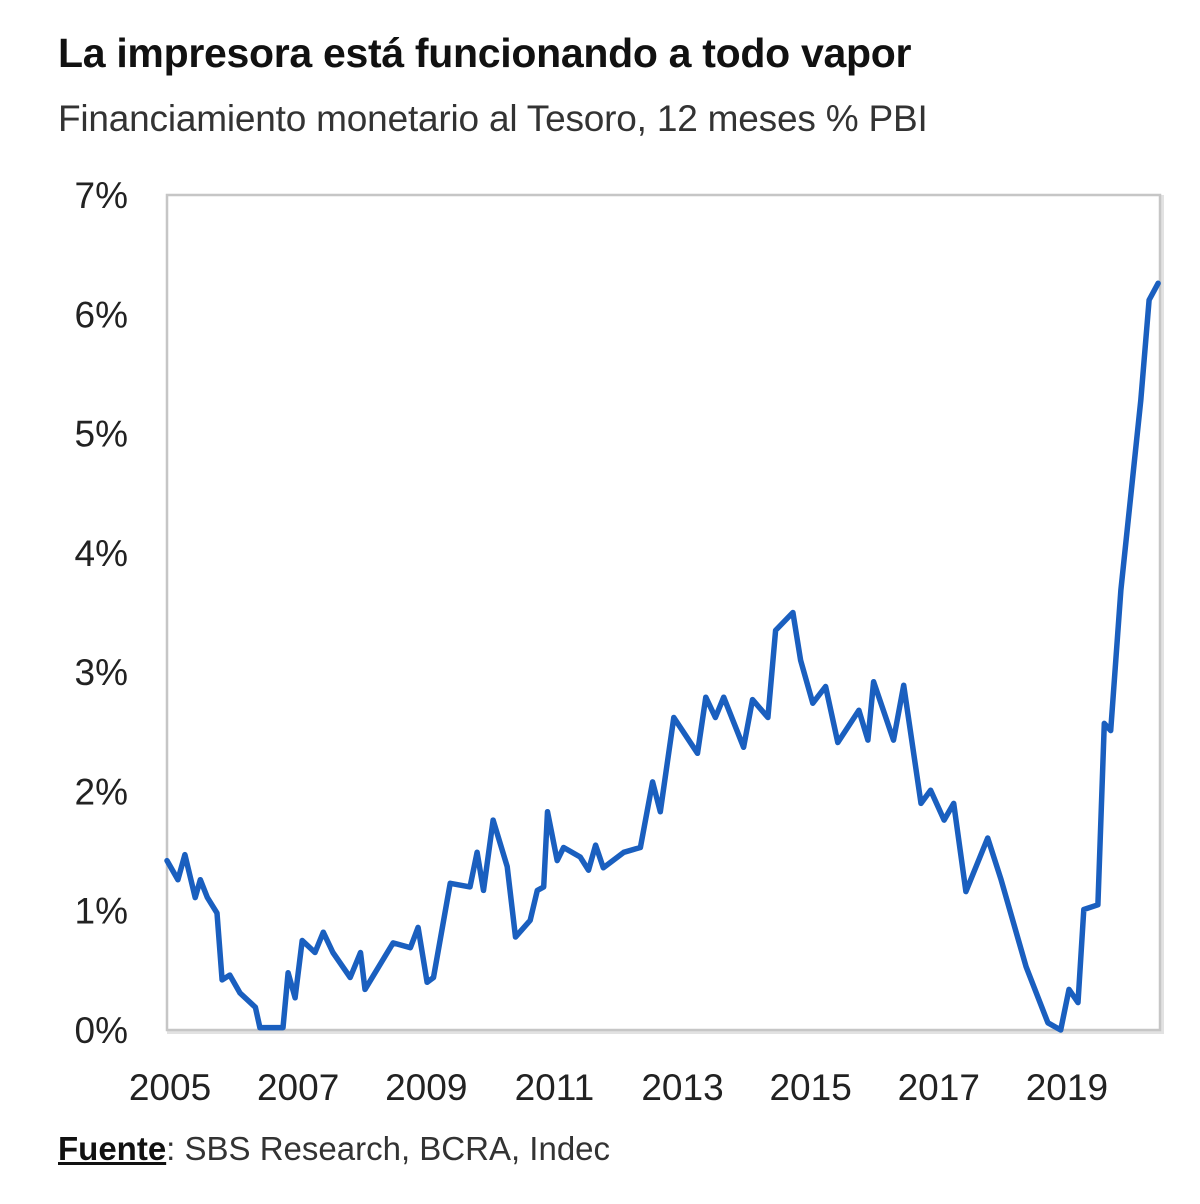  Describe the element at coordinates (101, 314) in the screenshot. I see `y-tick-label: 6%` at that location.